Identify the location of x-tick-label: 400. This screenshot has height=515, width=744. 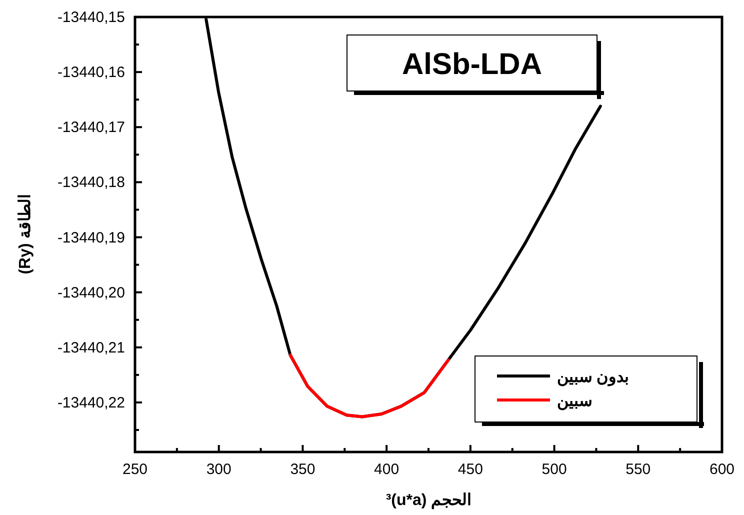
(387, 469).